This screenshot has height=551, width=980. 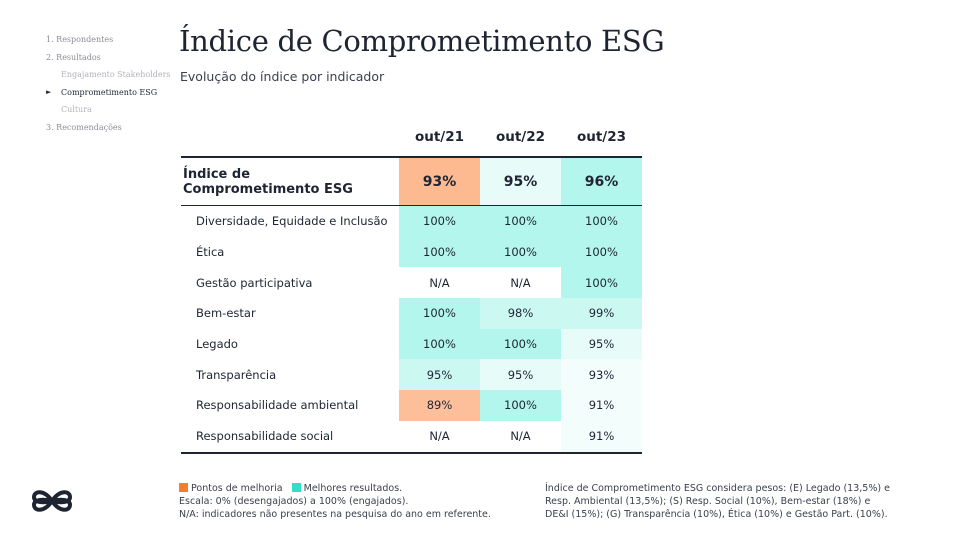 I want to click on table-row: Gestão participativa N/A N/A 100%, so click(x=411, y=283).